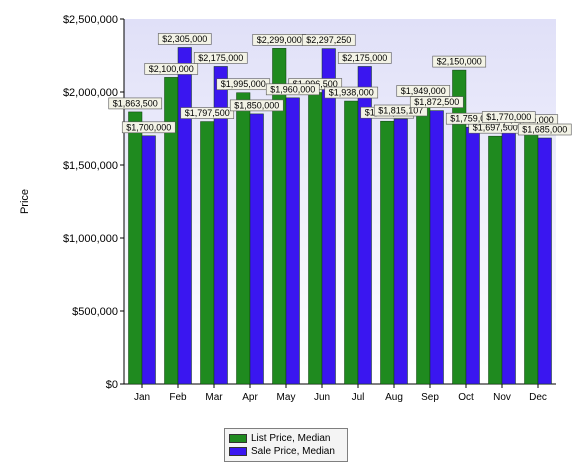 The height and width of the screenshot is (475, 581). I want to click on data-label-text: $1,685,000, so click(544, 129).